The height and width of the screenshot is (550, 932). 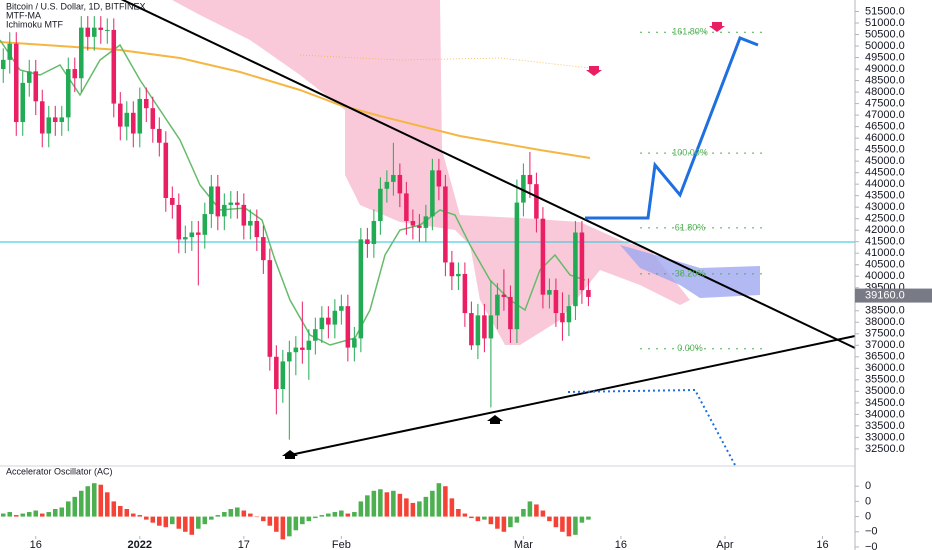 What do you see at coordinates (885, 161) in the screenshot?
I see `y-tick-label: 45000.0` at bounding box center [885, 161].